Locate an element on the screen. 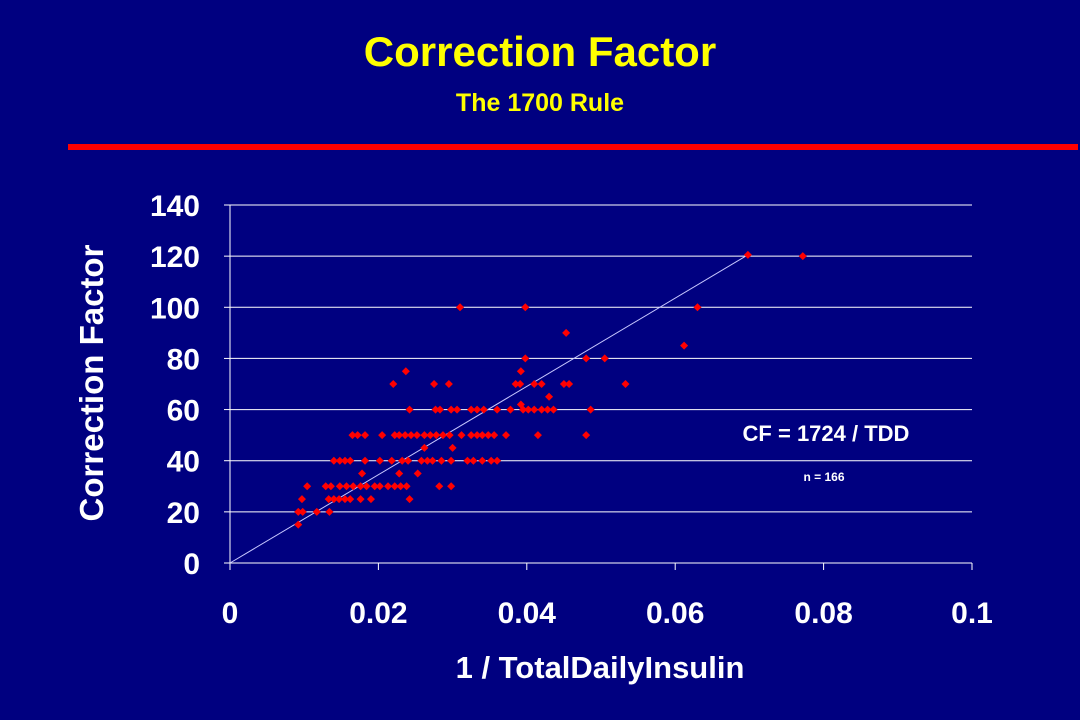  y-tick-label: 80 is located at coordinates (183, 359).